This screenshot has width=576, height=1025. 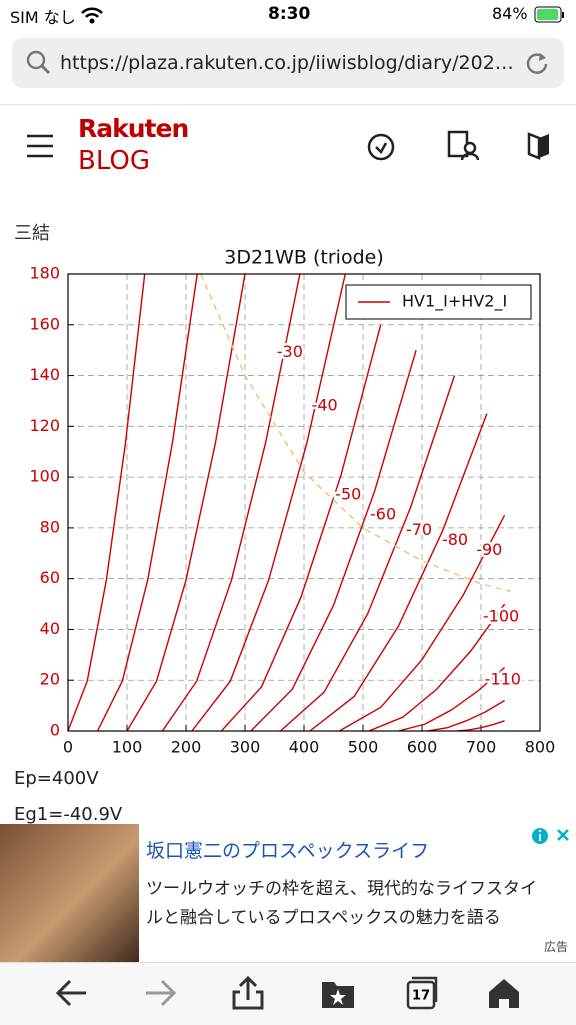 What do you see at coordinates (50, 628) in the screenshot?
I see `y-tick-label: 40` at bounding box center [50, 628].